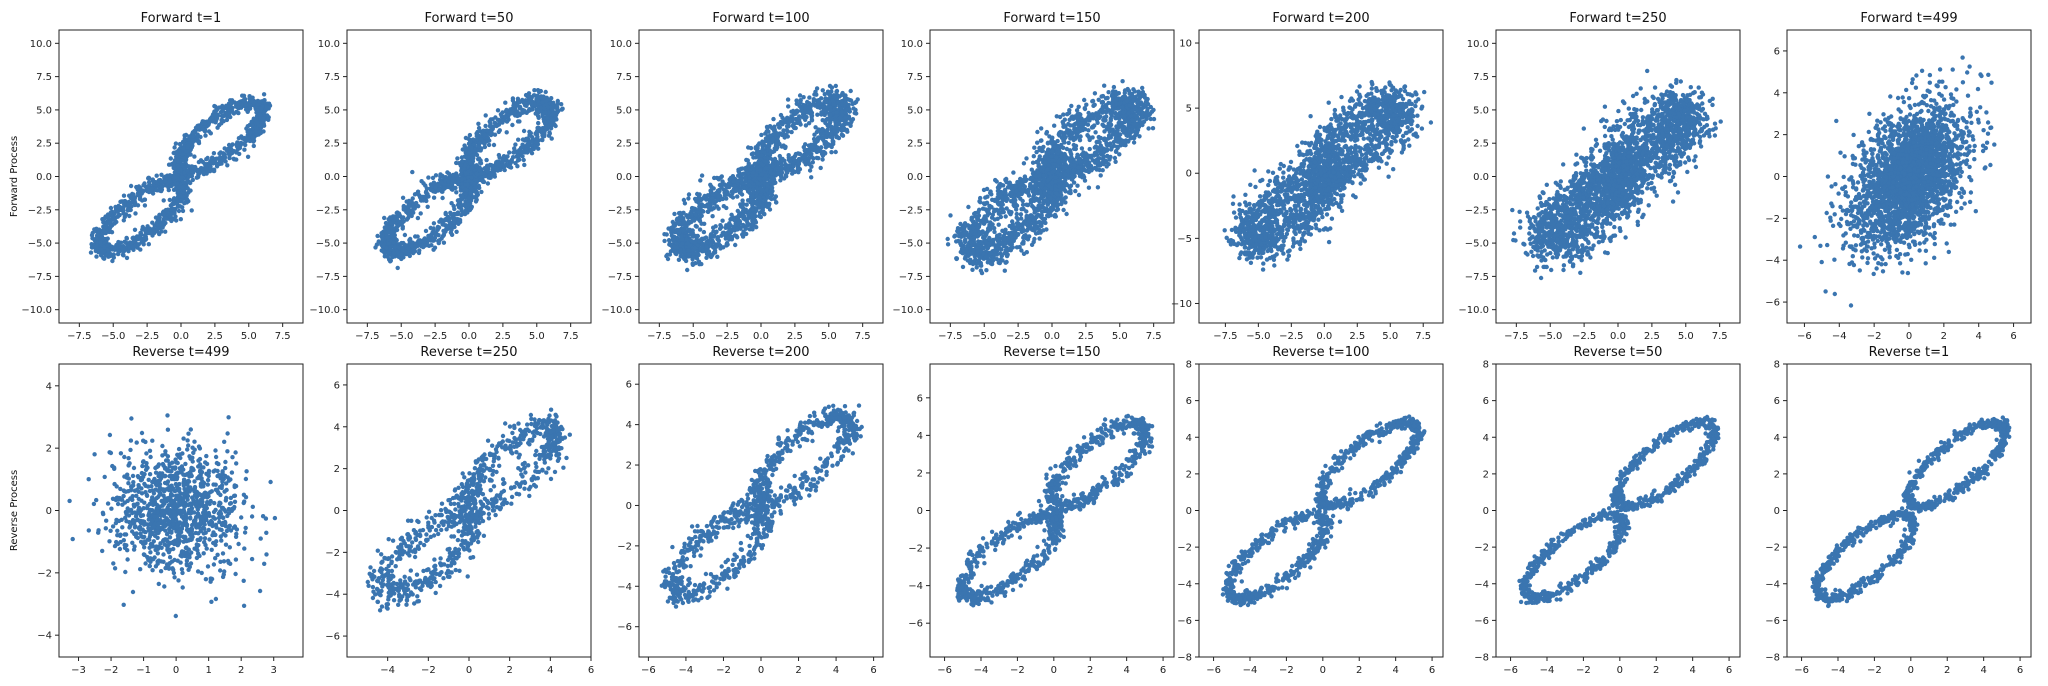 This screenshot has height=686, width=2048. Describe the element at coordinates (332, 177) in the screenshot. I see `y-tick-label: 0.0` at that location.